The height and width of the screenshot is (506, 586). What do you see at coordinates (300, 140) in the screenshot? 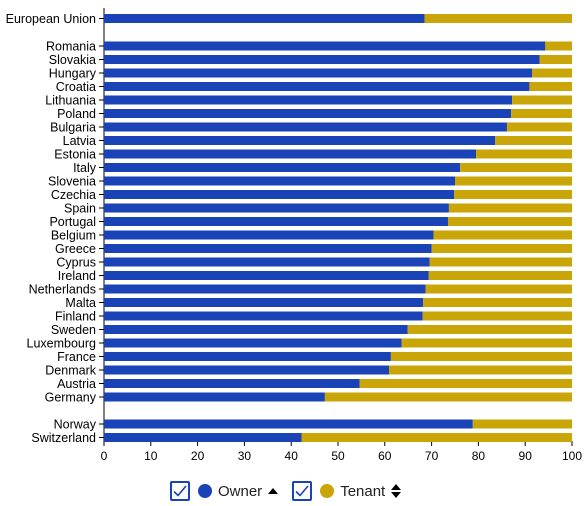
I see `bar-owner-latvia` at bounding box center [300, 140].